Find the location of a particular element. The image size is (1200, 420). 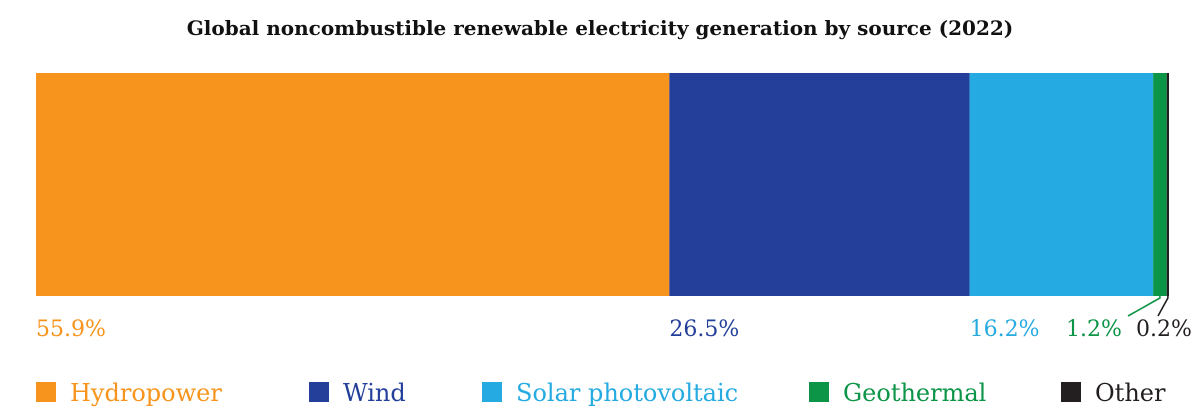

legend-label-other: Other is located at coordinates (1130, 393).